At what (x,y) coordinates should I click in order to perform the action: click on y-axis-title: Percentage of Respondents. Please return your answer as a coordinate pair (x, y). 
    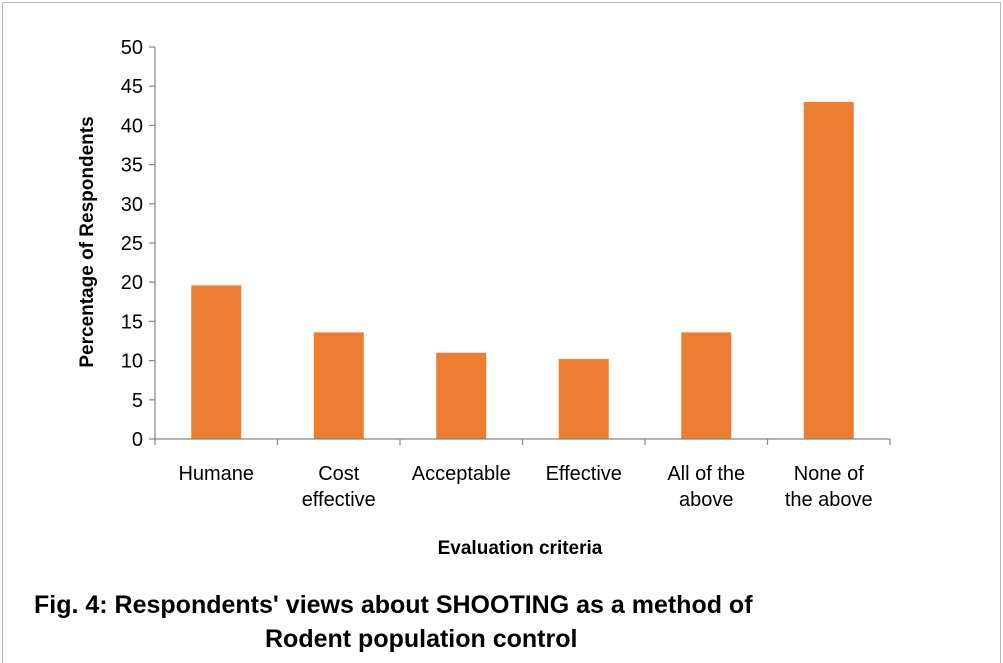
    Looking at the image, I should click on (87, 241).